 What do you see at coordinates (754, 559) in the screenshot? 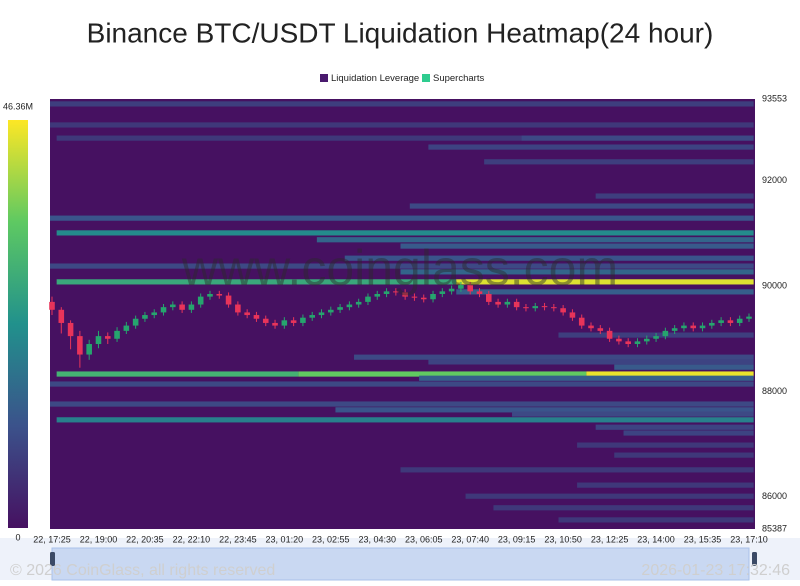
I see `navigator-handle` at bounding box center [754, 559].